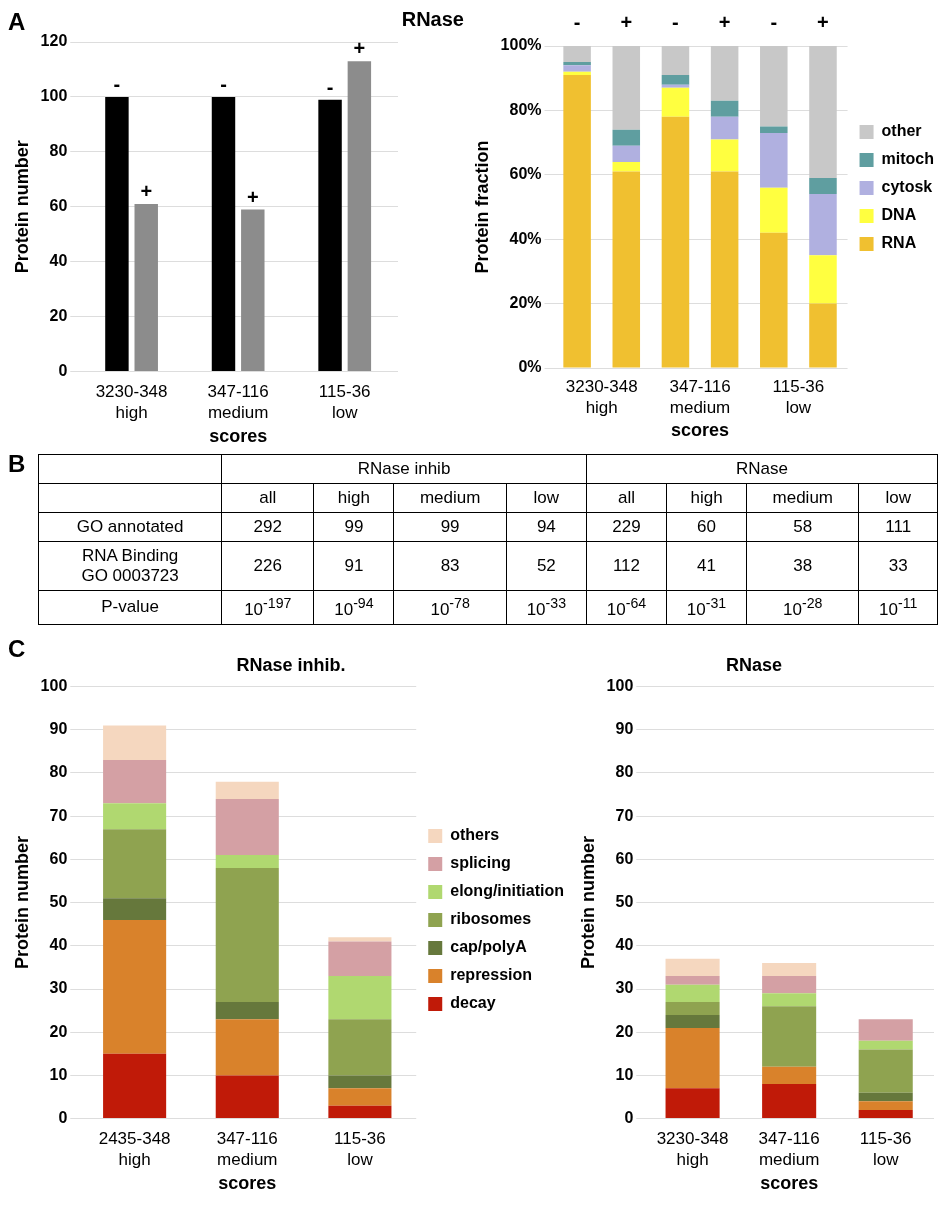  What do you see at coordinates (774, 21) in the screenshot?
I see `x-tick-label: -` at bounding box center [774, 21].